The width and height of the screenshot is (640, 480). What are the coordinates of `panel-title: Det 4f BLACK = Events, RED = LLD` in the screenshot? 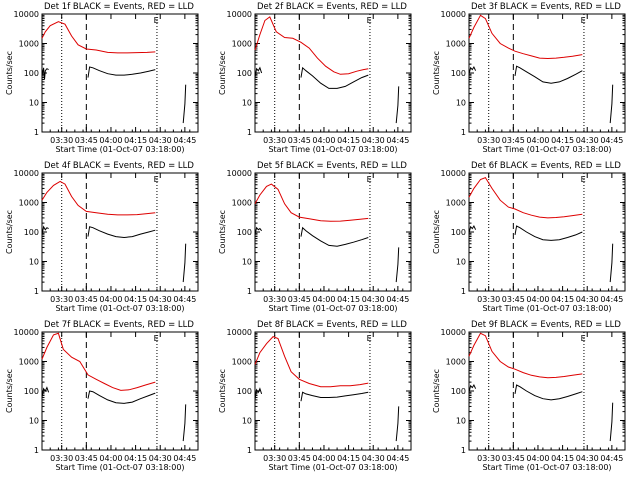 It's located at (119, 166).